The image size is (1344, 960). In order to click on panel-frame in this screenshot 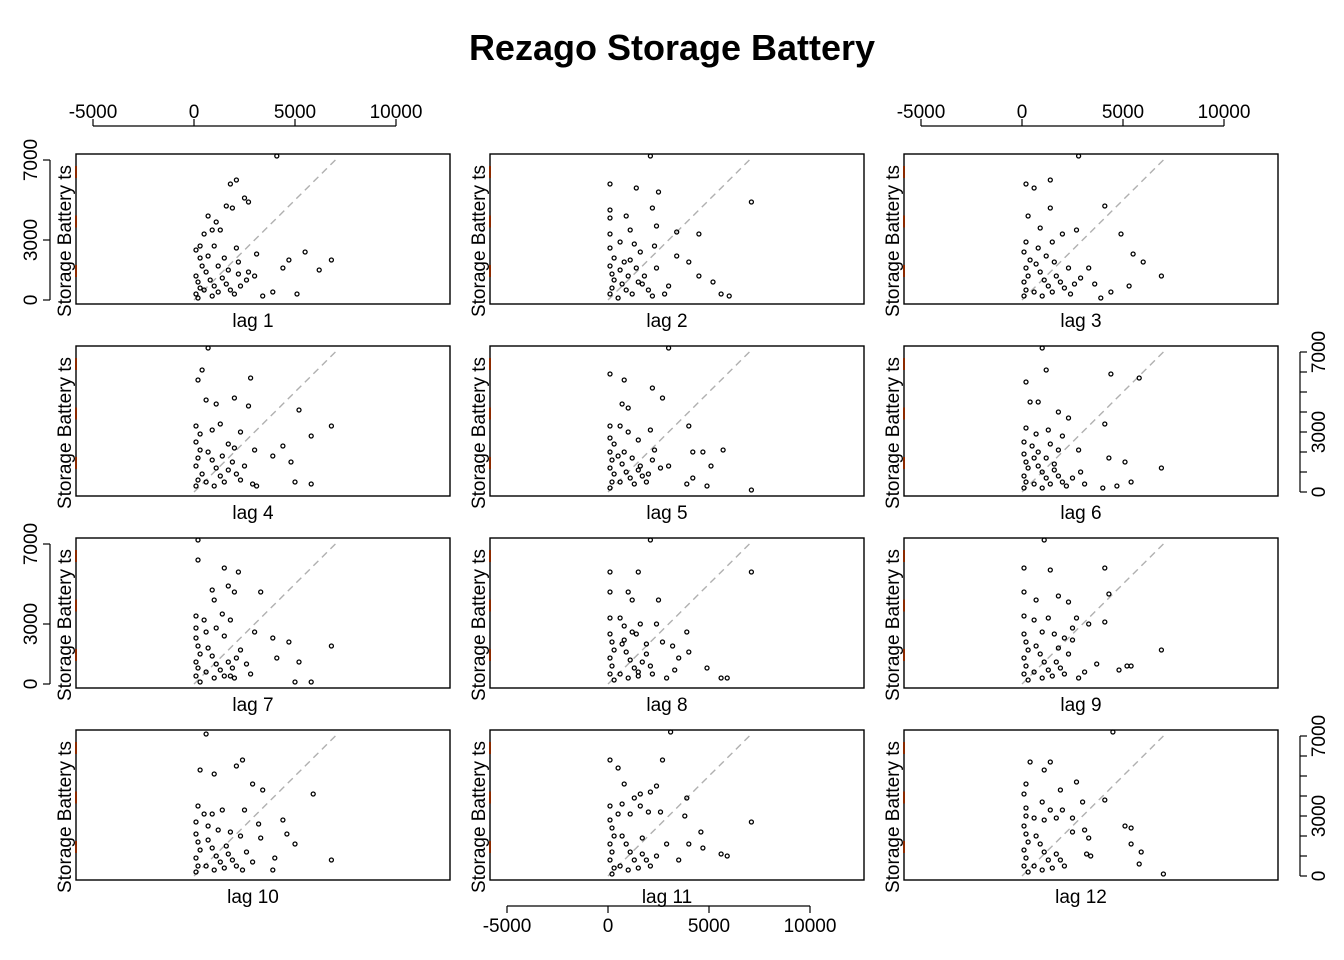, I will do `click(677, 229)`.